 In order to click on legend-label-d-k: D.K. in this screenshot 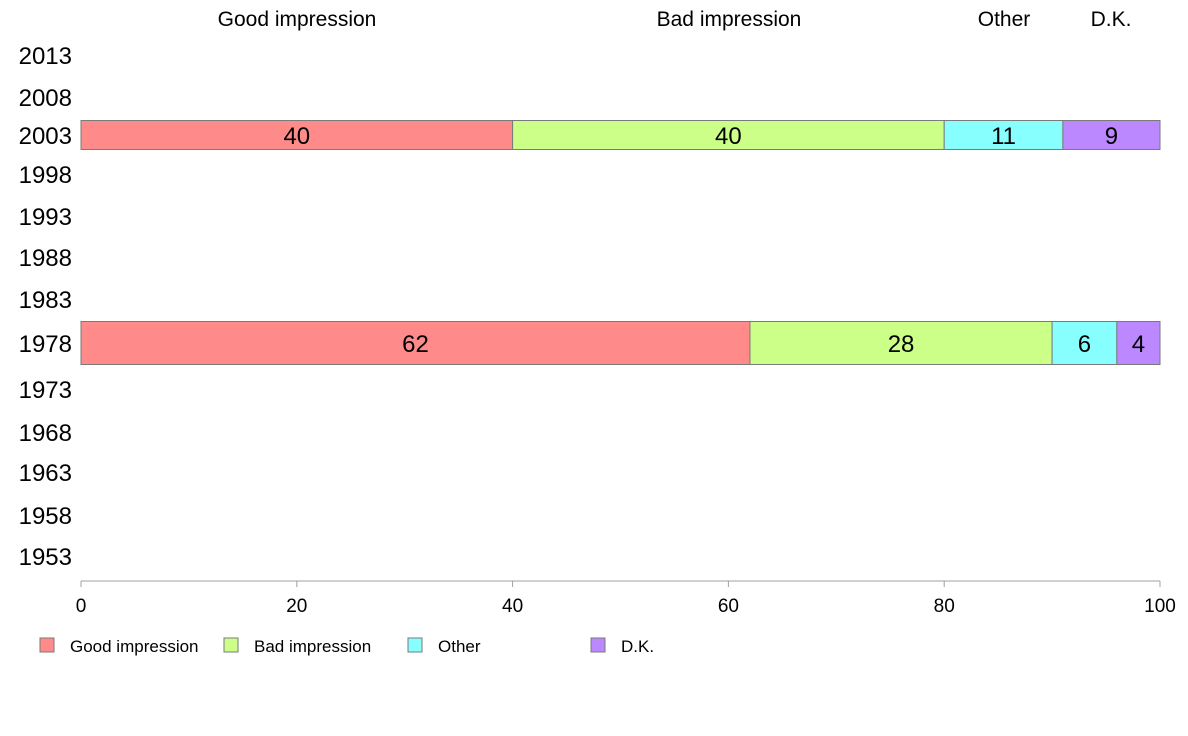, I will do `click(637, 646)`.